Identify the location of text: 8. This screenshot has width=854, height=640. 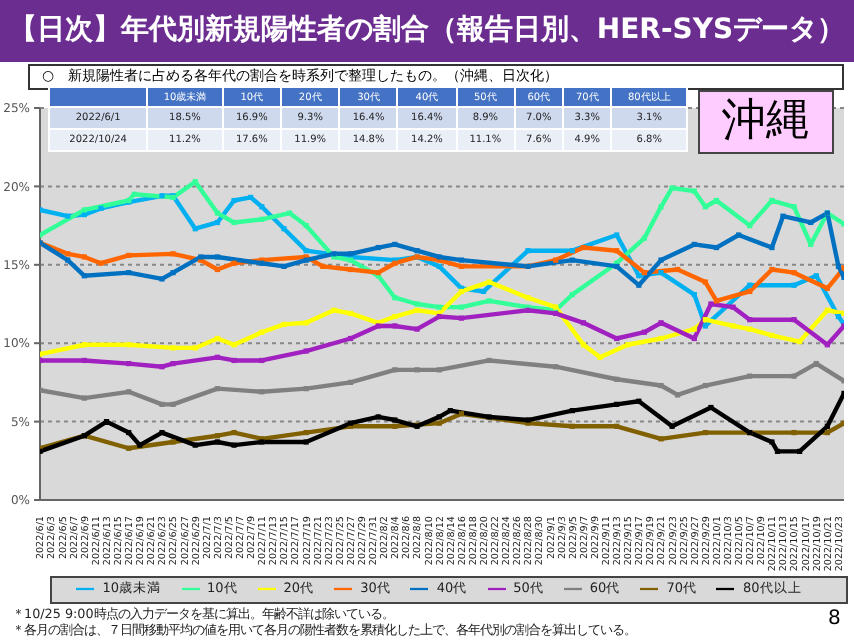
(834, 619).